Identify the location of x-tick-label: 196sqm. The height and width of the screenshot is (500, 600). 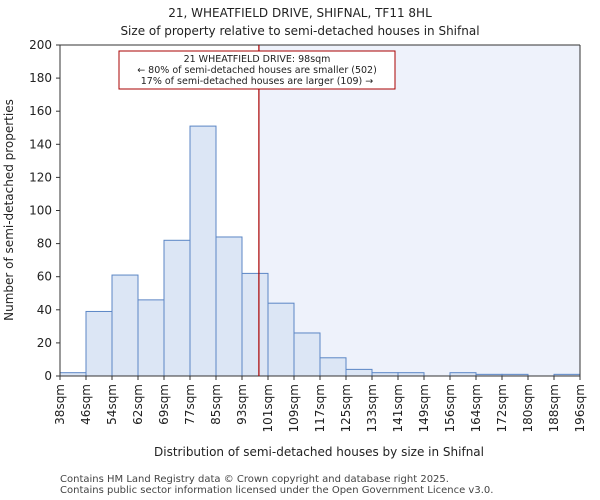
(580, 408).